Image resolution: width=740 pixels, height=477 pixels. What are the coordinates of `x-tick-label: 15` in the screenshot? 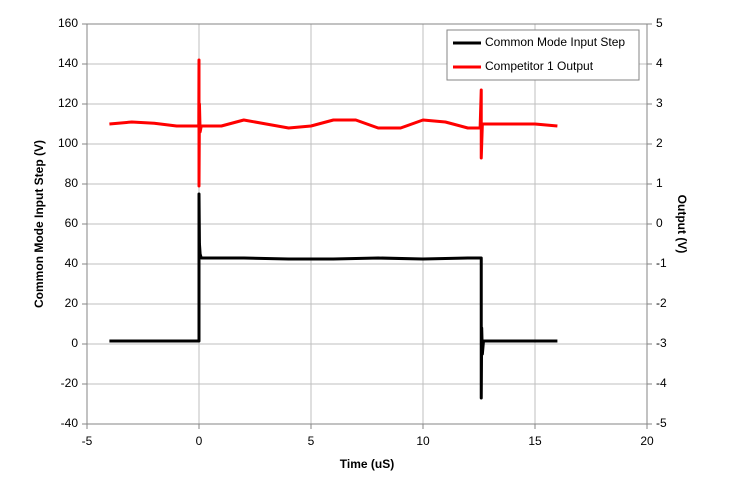 It's located at (535, 441).